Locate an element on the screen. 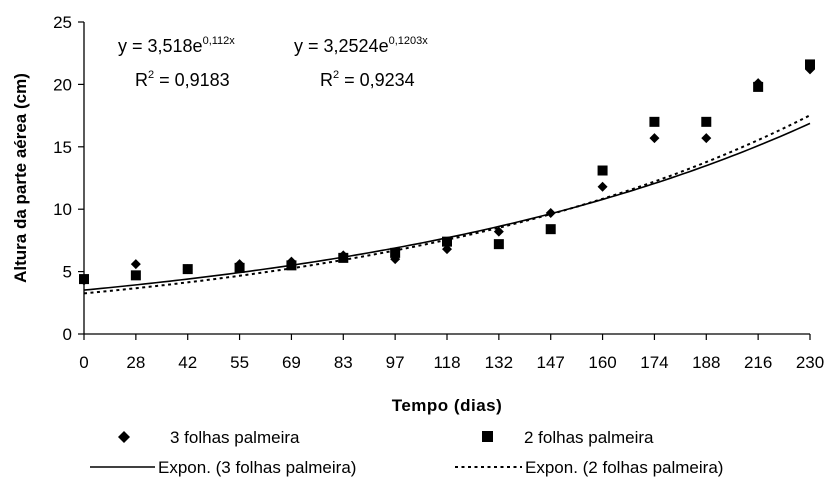 The width and height of the screenshot is (828, 477). legend-item-3-folhas: 3 folhas palmeira is located at coordinates (209, 437).